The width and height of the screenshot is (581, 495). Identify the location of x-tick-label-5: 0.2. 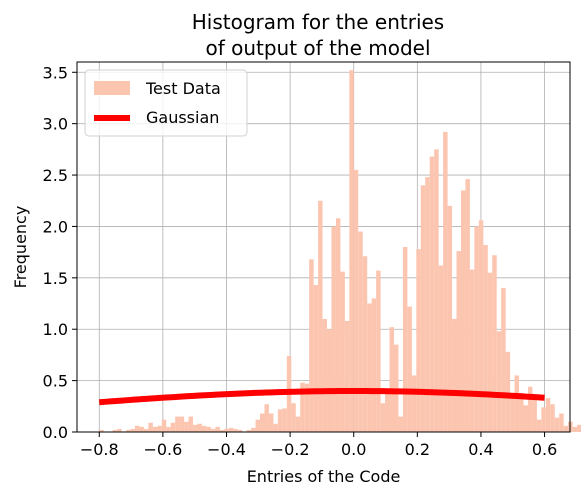
(417, 449).